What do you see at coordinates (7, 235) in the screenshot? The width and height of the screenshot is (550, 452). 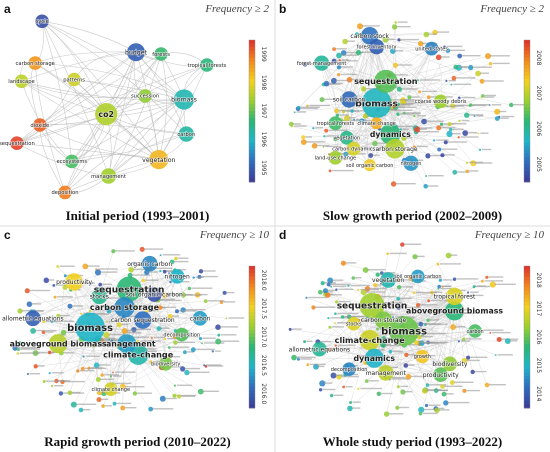 I see `panel-letter: c` at bounding box center [7, 235].